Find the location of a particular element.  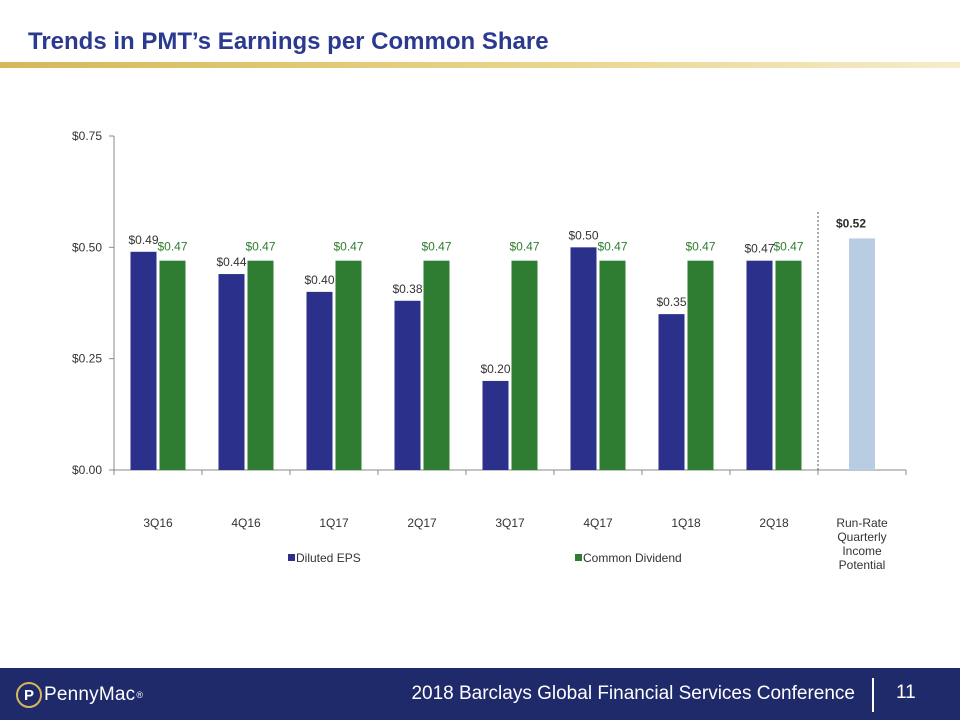

page-number: 11 is located at coordinates (906, 692).